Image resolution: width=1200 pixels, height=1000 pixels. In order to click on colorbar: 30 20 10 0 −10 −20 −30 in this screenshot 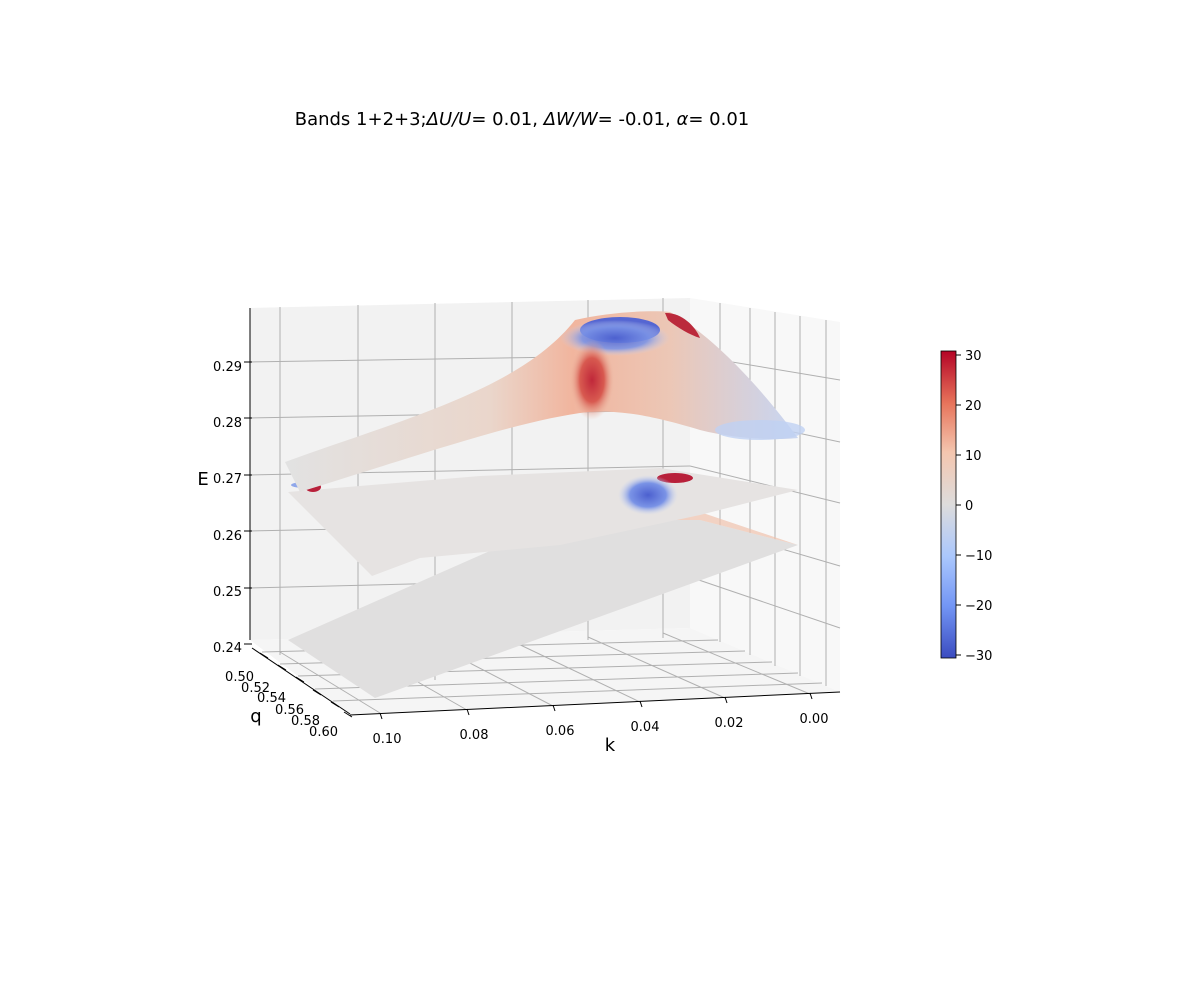, I will do `click(966, 506)`.